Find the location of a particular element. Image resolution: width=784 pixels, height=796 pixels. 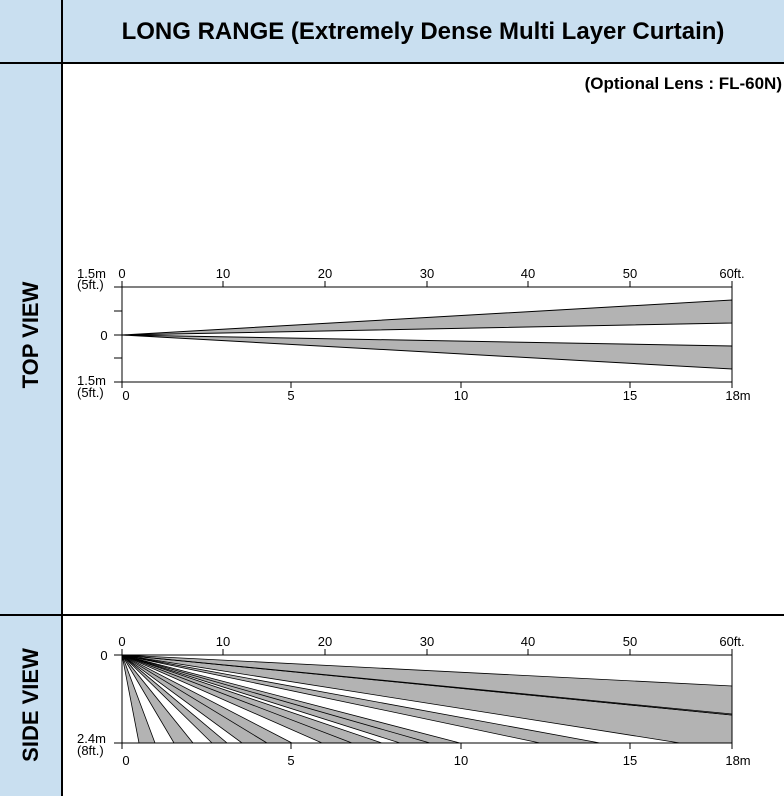

side-m-tick-10: 10 is located at coordinates (461, 760).